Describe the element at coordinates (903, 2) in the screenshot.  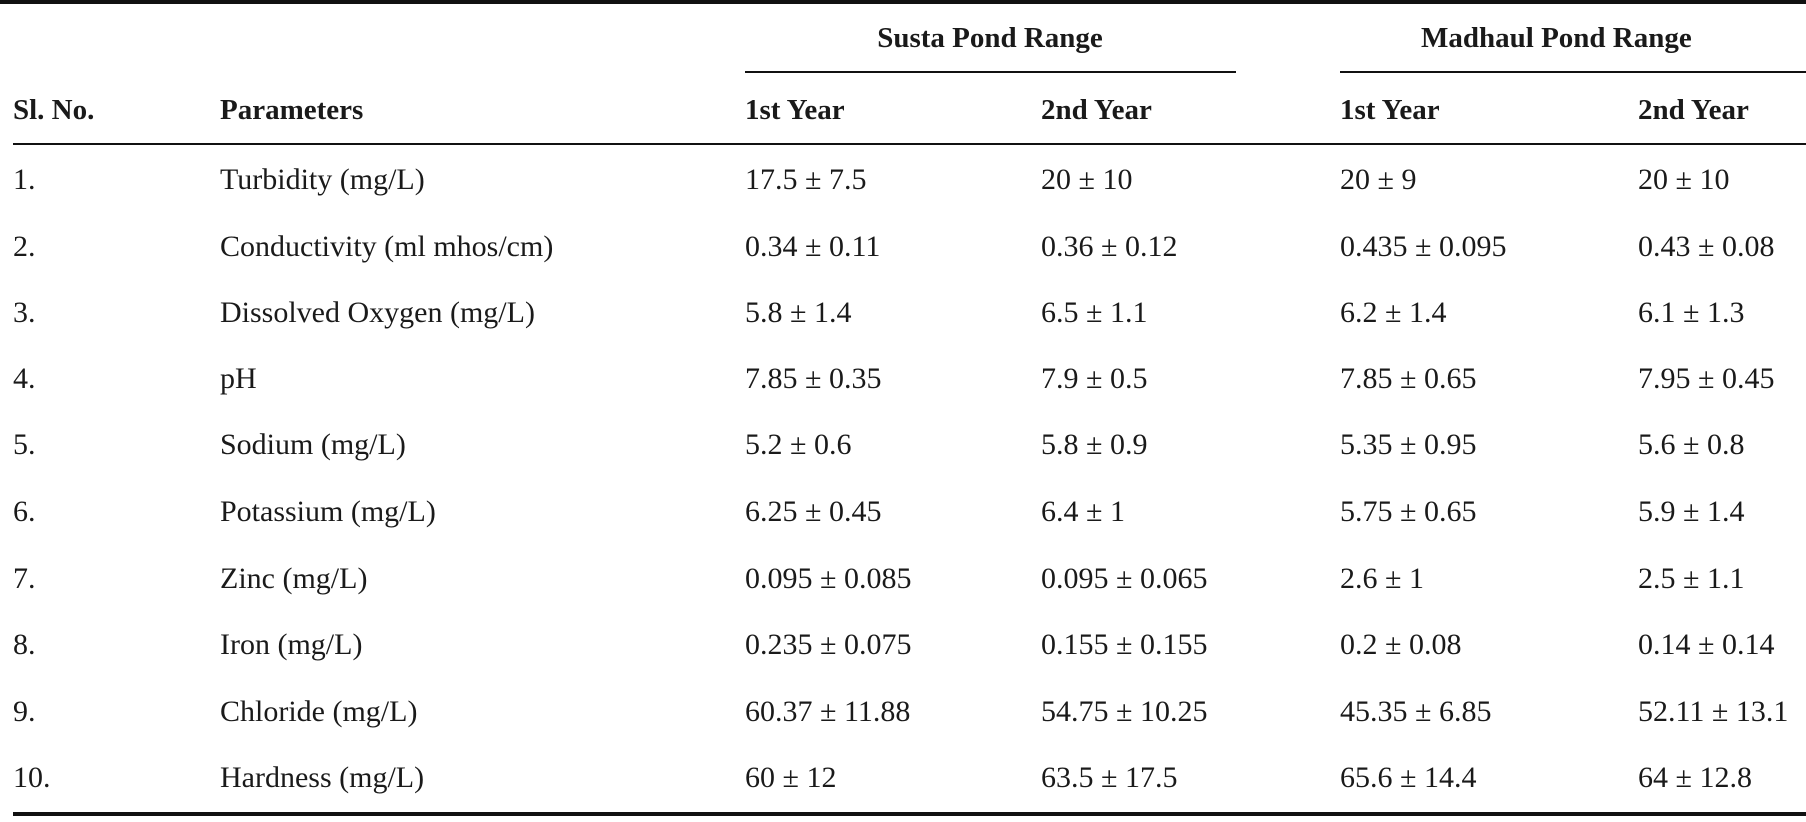
I see `top-rule` at that location.